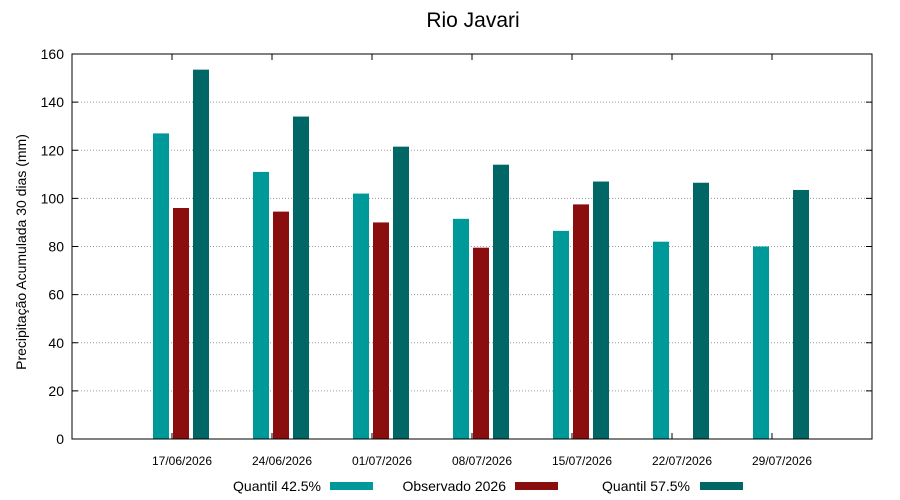 Image resolution: width=900 pixels, height=500 pixels. Describe the element at coordinates (53, 198) in the screenshot. I see `y-tick-label: 100` at that location.